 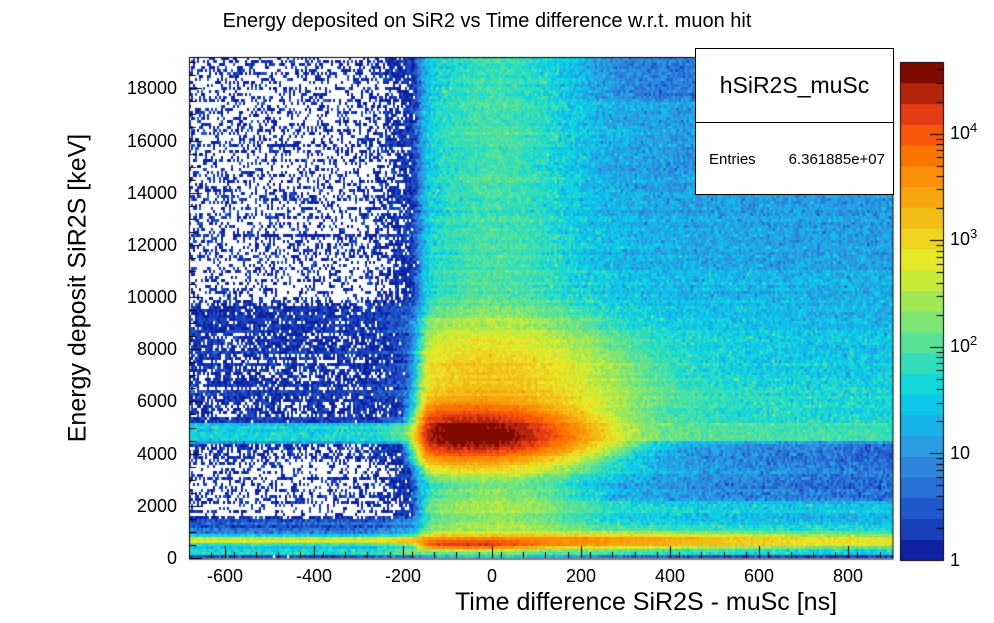 What do you see at coordinates (151, 88) in the screenshot?
I see `y-tick-label: 18000` at bounding box center [151, 88].